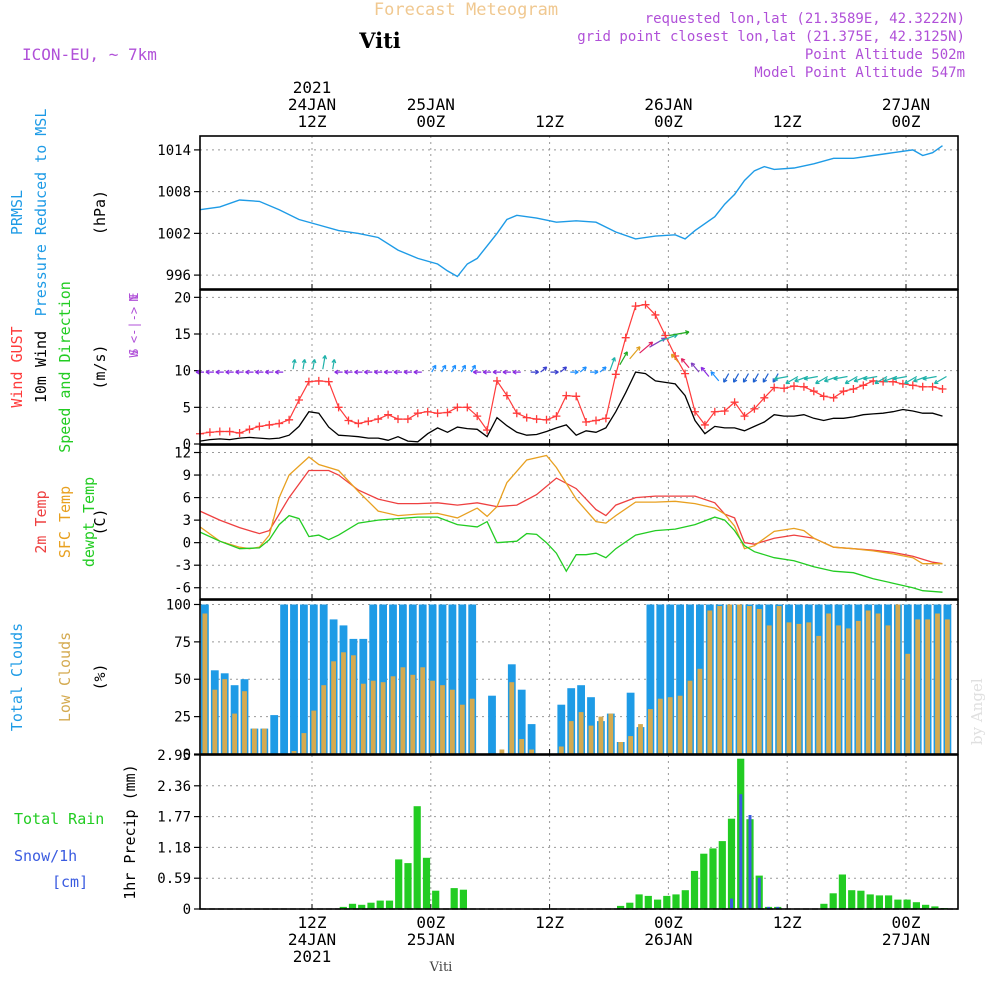  What do you see at coordinates (41, 213) in the screenshot?
I see `side-label: Pressure Reduced to MSL` at bounding box center [41, 213].